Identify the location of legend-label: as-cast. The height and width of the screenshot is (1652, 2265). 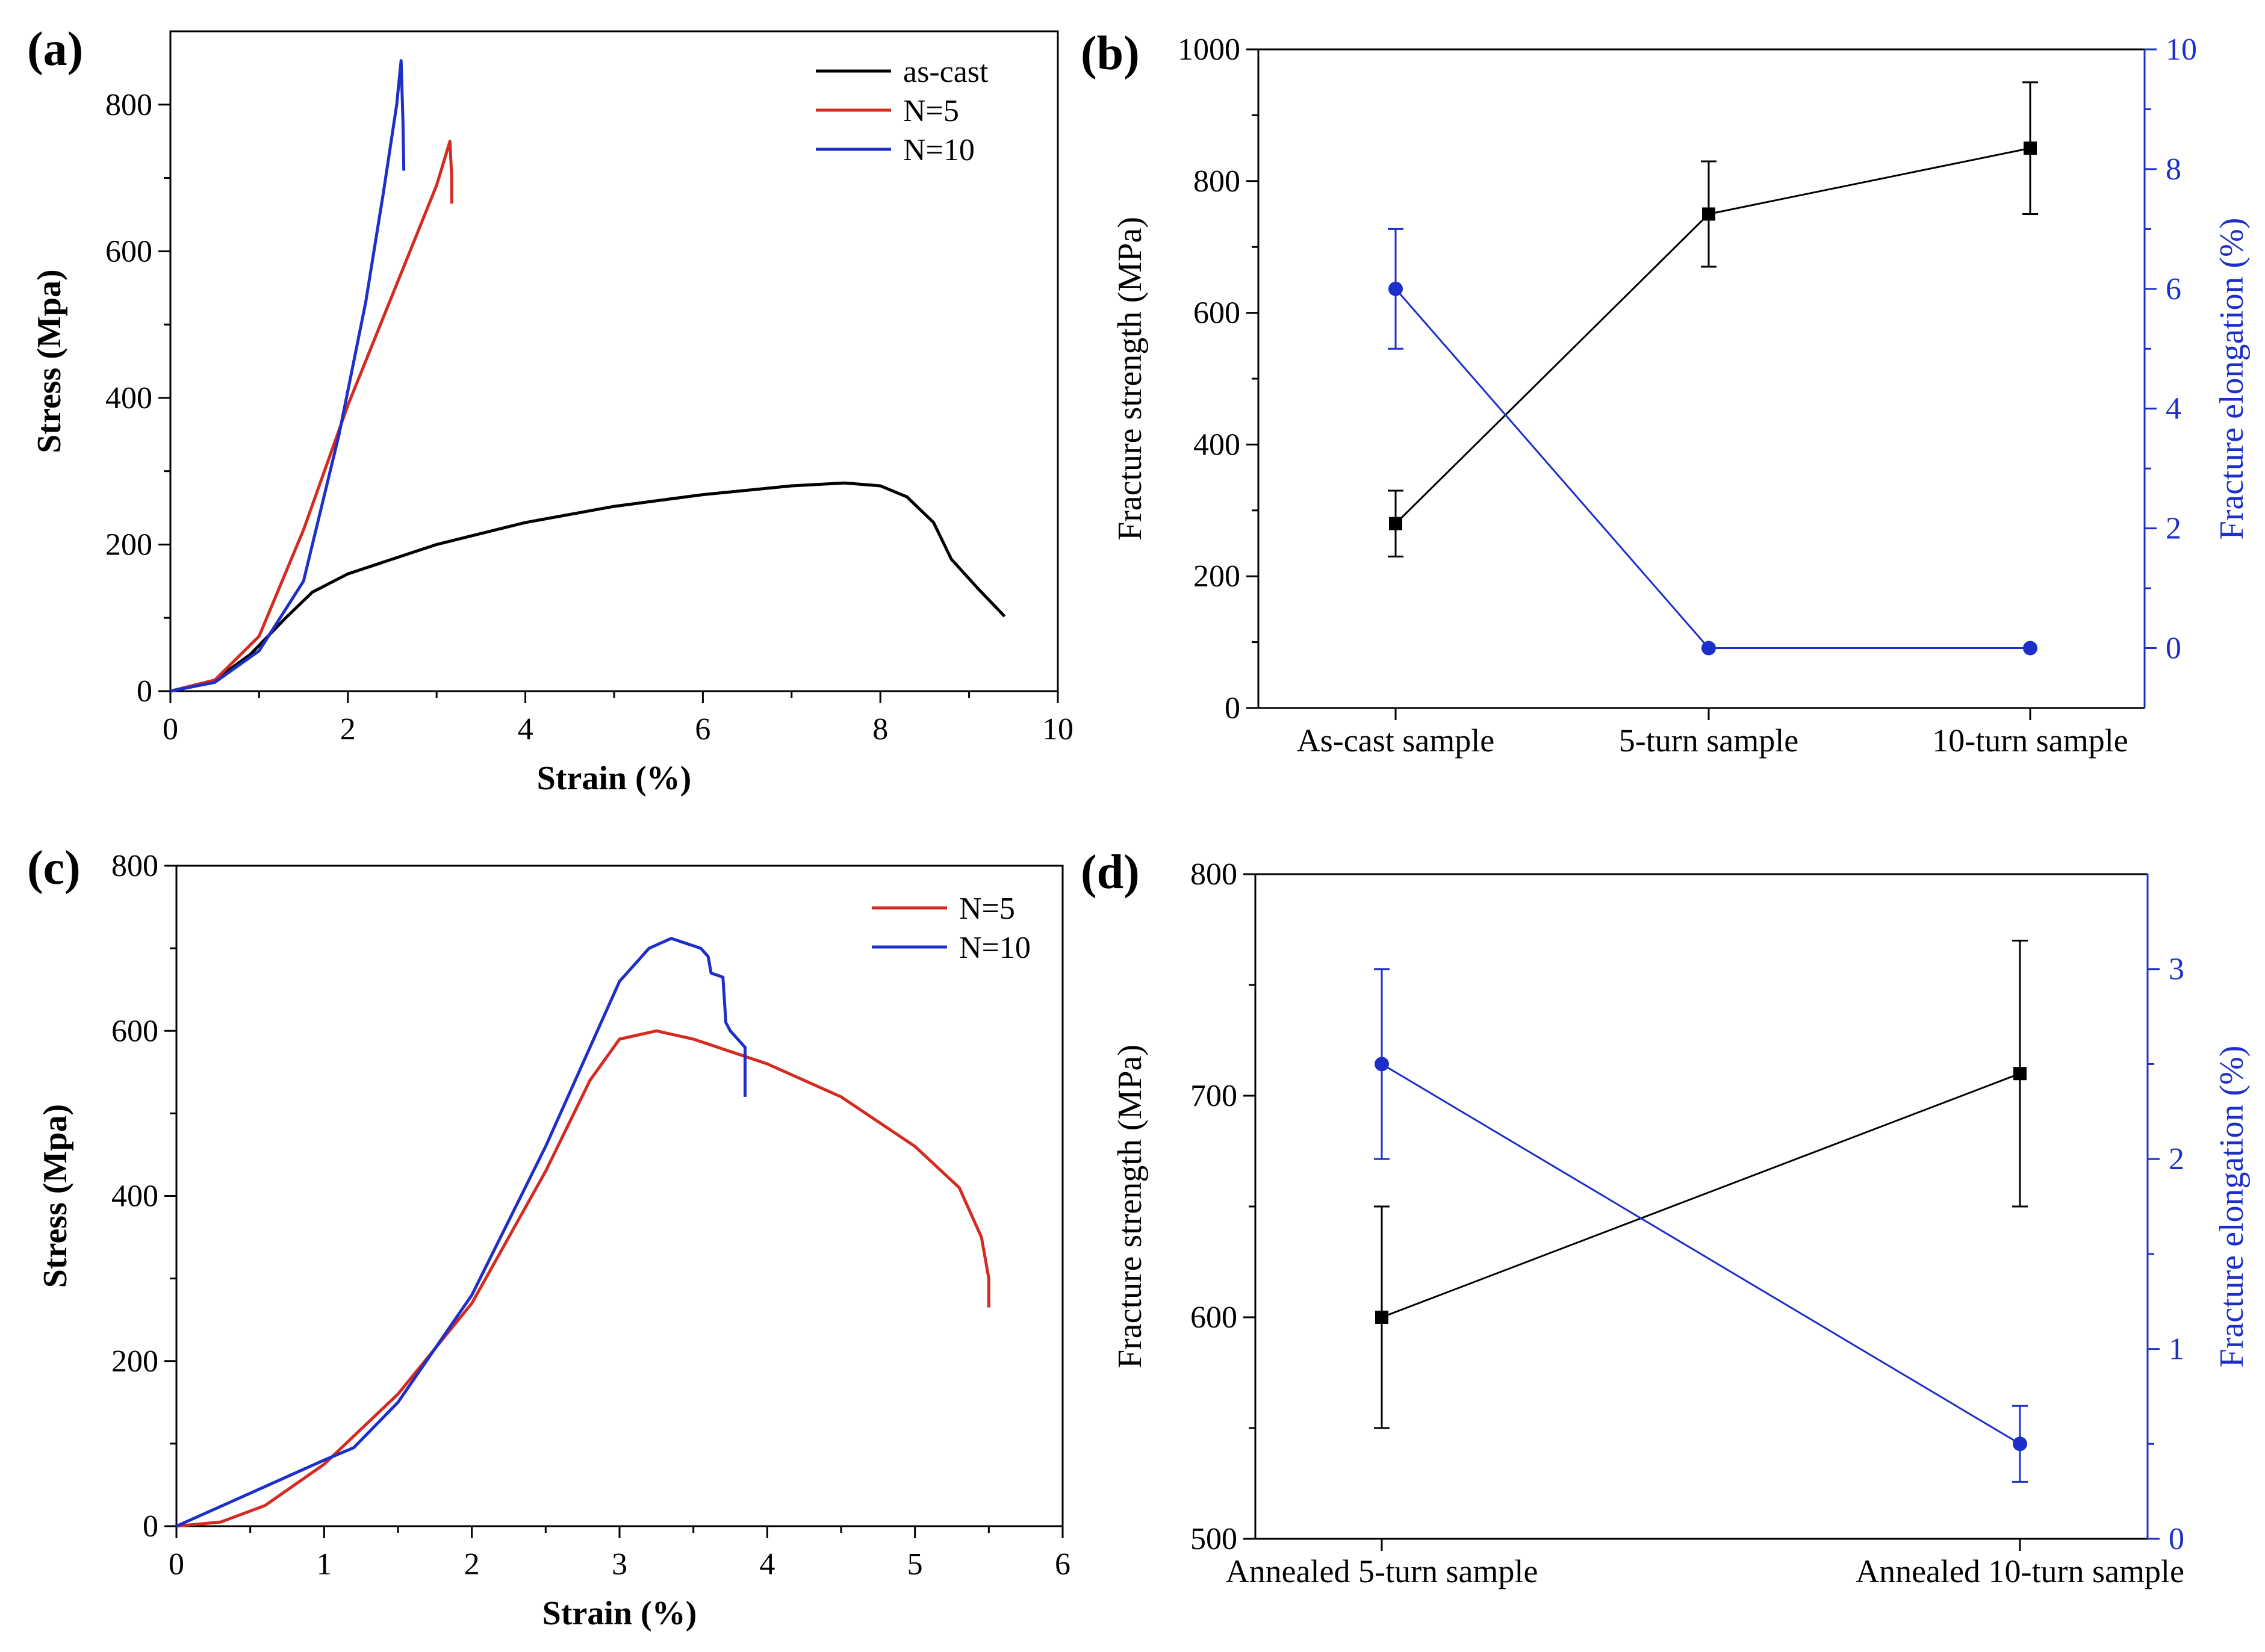
(946, 72).